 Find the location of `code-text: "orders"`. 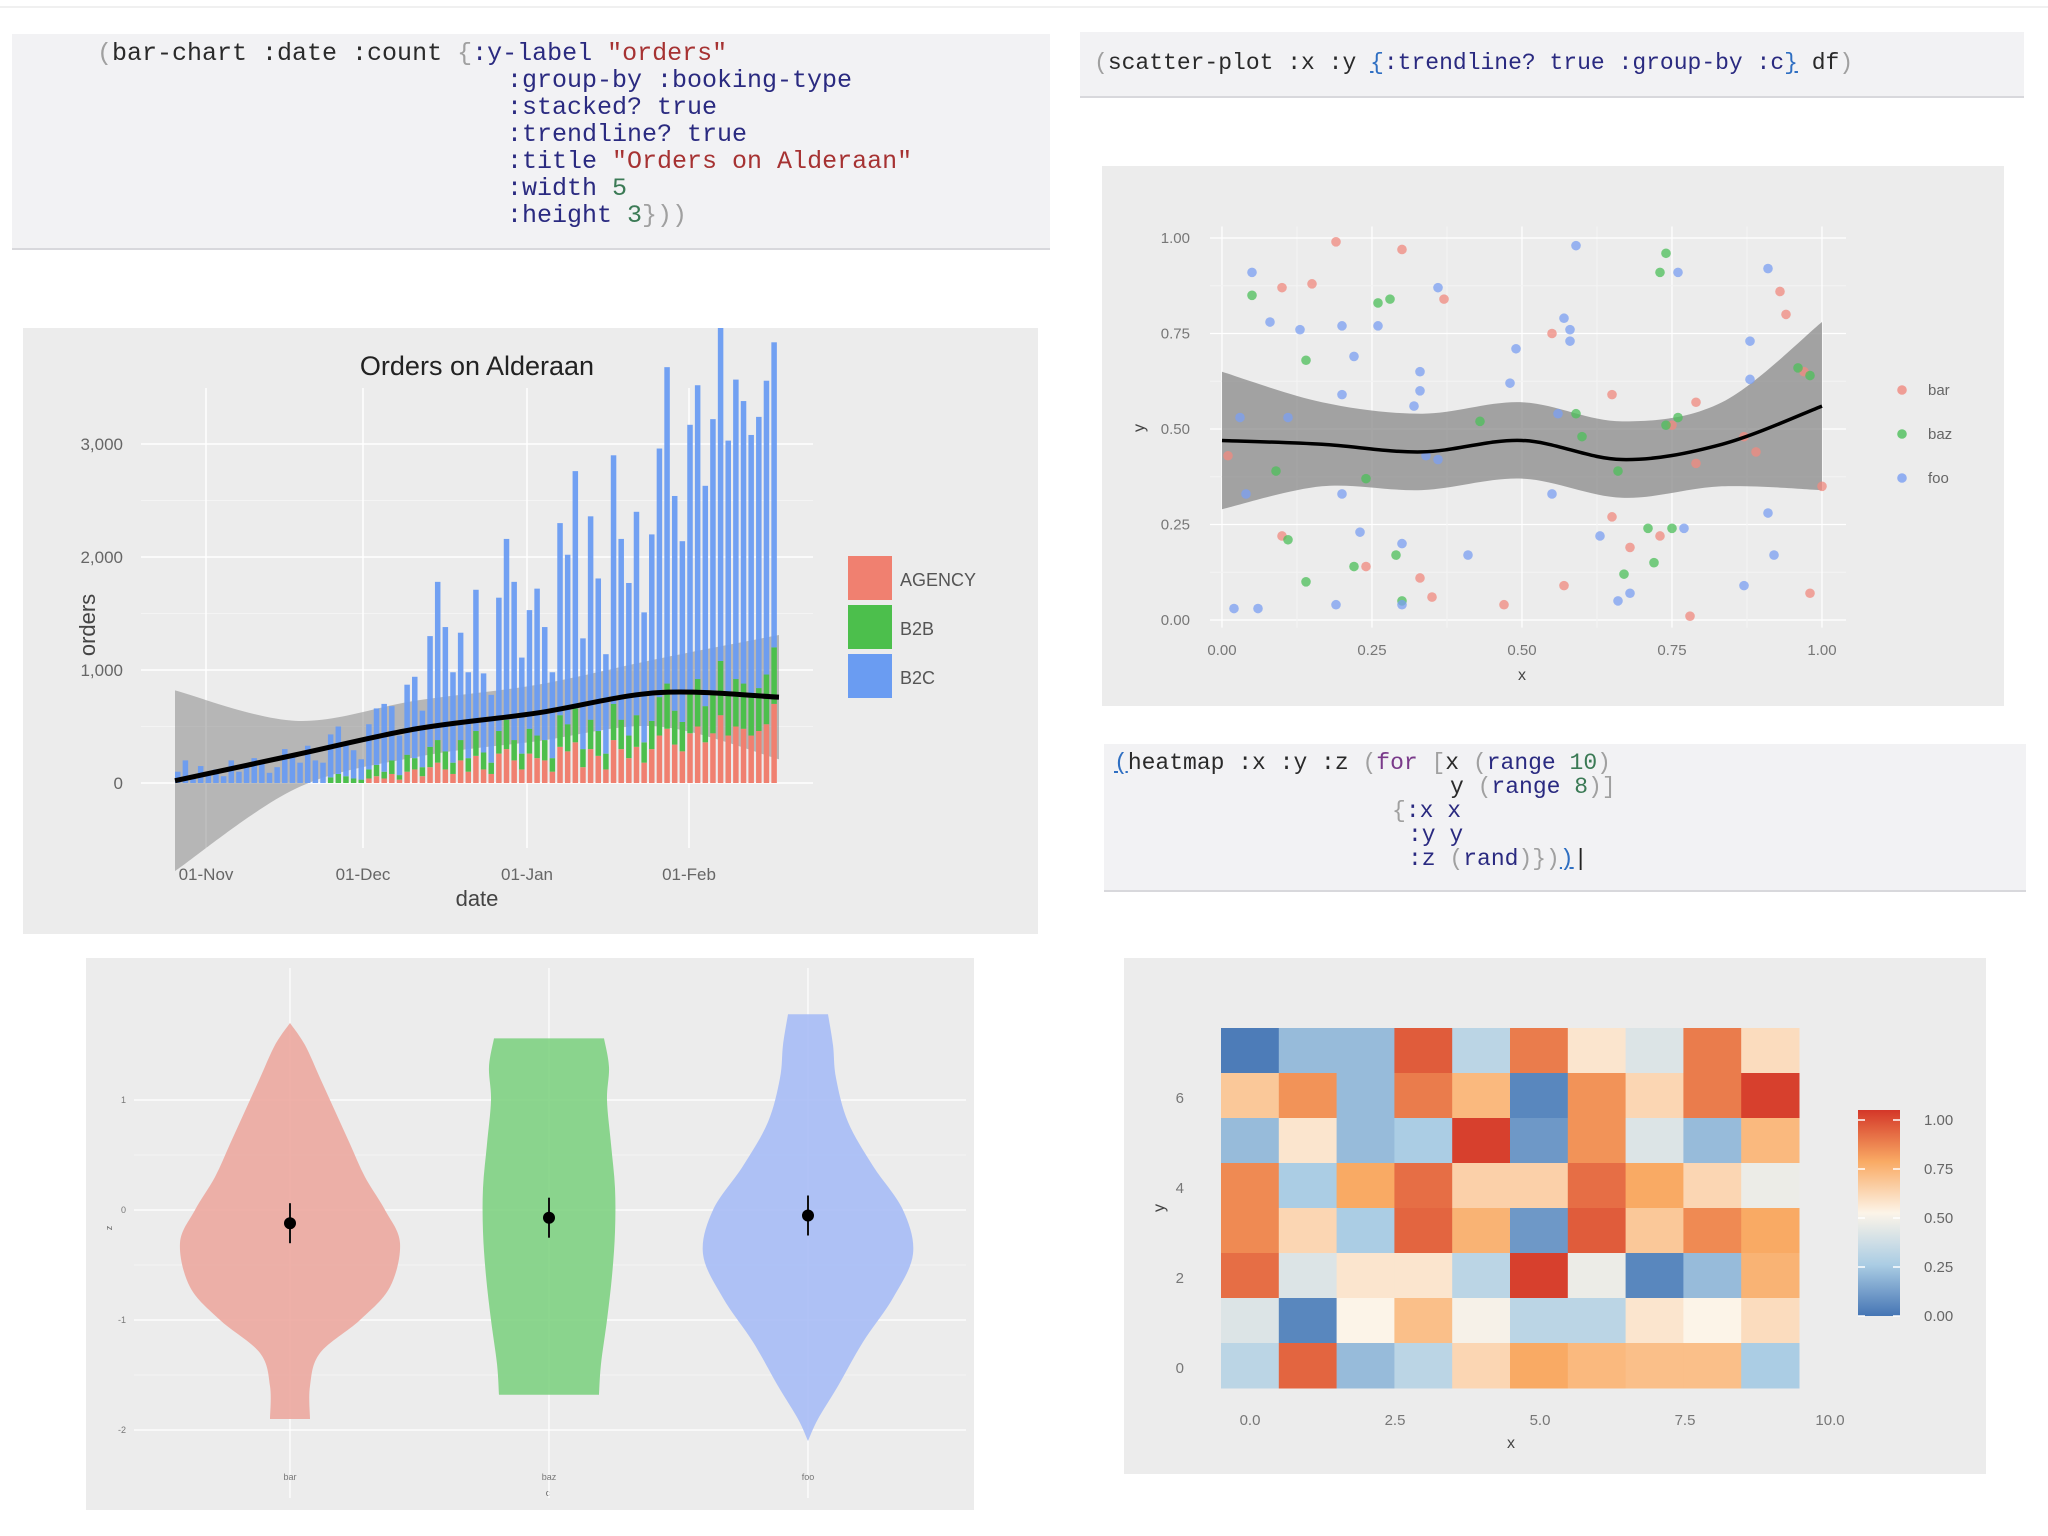

code-text: "orders" is located at coordinates (667, 53).